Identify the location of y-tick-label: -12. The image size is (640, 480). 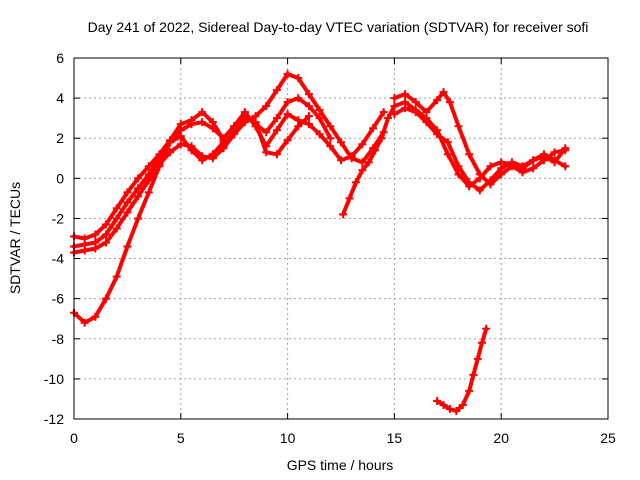
(54, 419).